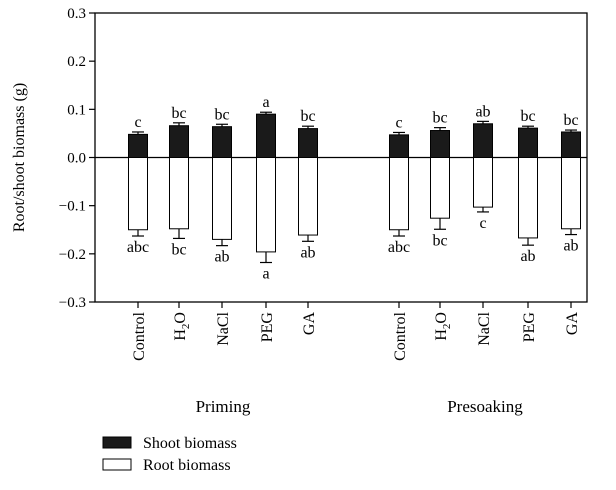 Image resolution: width=616 pixels, height=490 pixels. Describe the element at coordinates (76, 159) in the screenshot. I see `y-tick-label: 0.0` at that location.